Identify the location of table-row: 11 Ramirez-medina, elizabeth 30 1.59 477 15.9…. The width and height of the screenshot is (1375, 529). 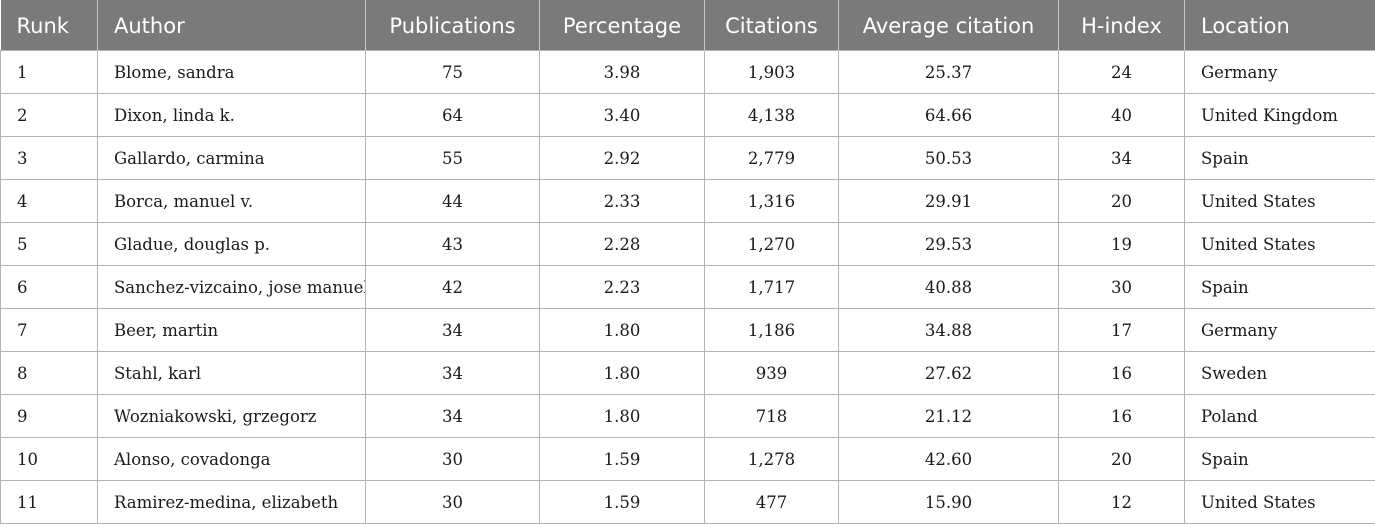
(687, 502).